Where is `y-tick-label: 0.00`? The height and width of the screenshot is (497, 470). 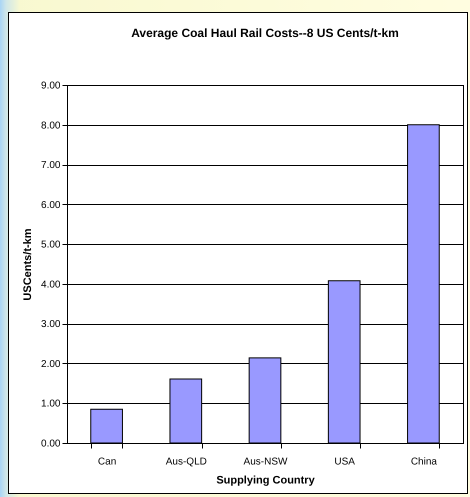 y-tick-label: 0.00 is located at coordinates (51, 444).